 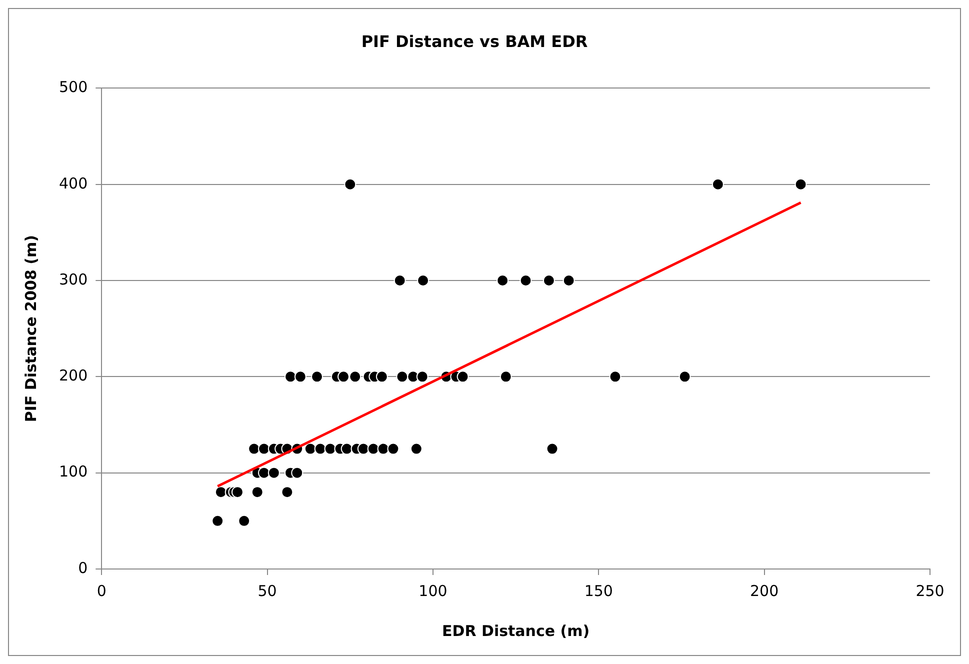 What do you see at coordinates (31, 328) in the screenshot?
I see `y-axis-title: PIF Distance 2008 (m)` at bounding box center [31, 328].